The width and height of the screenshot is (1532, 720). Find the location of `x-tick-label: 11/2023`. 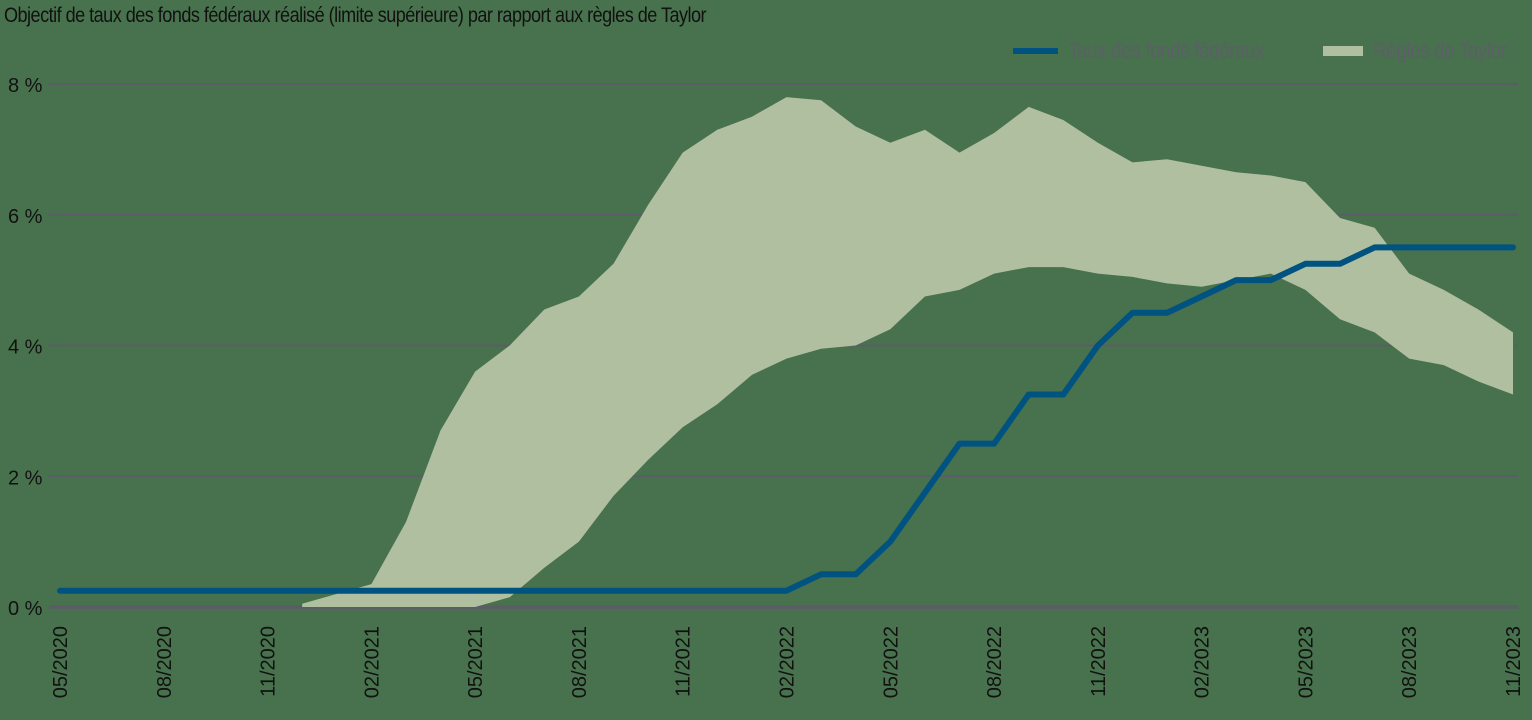

x-tick-label: 11/2023 is located at coordinates (1514, 661).